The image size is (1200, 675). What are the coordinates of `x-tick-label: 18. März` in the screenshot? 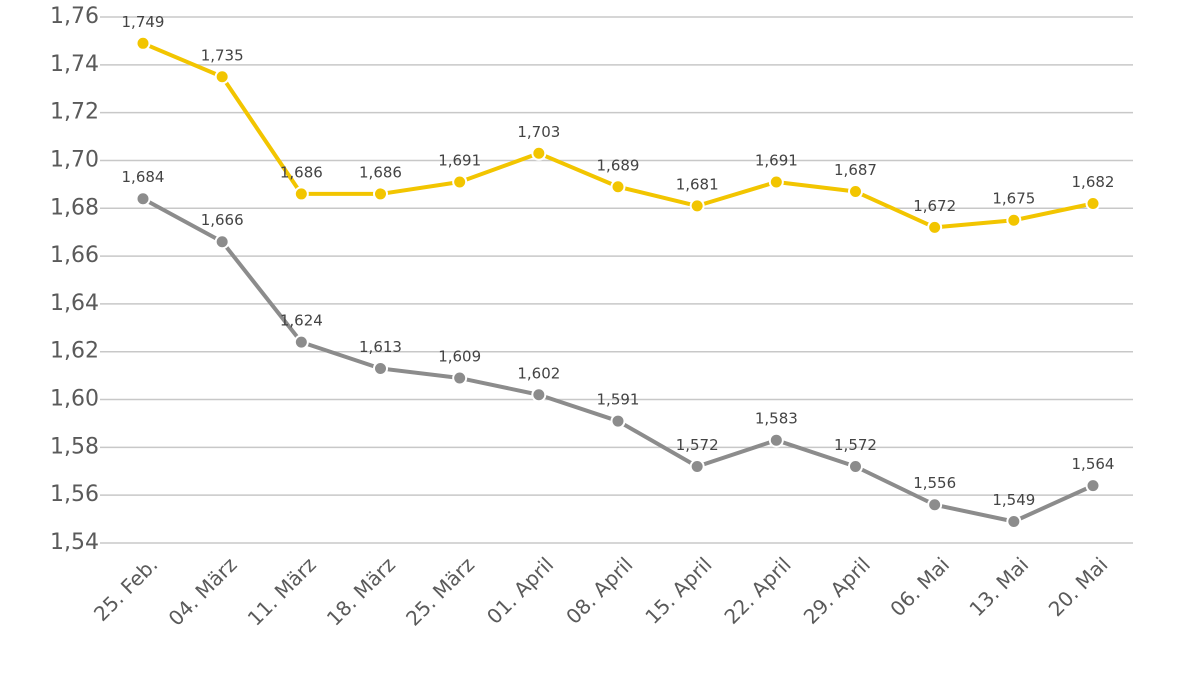 It's located at (361, 591).